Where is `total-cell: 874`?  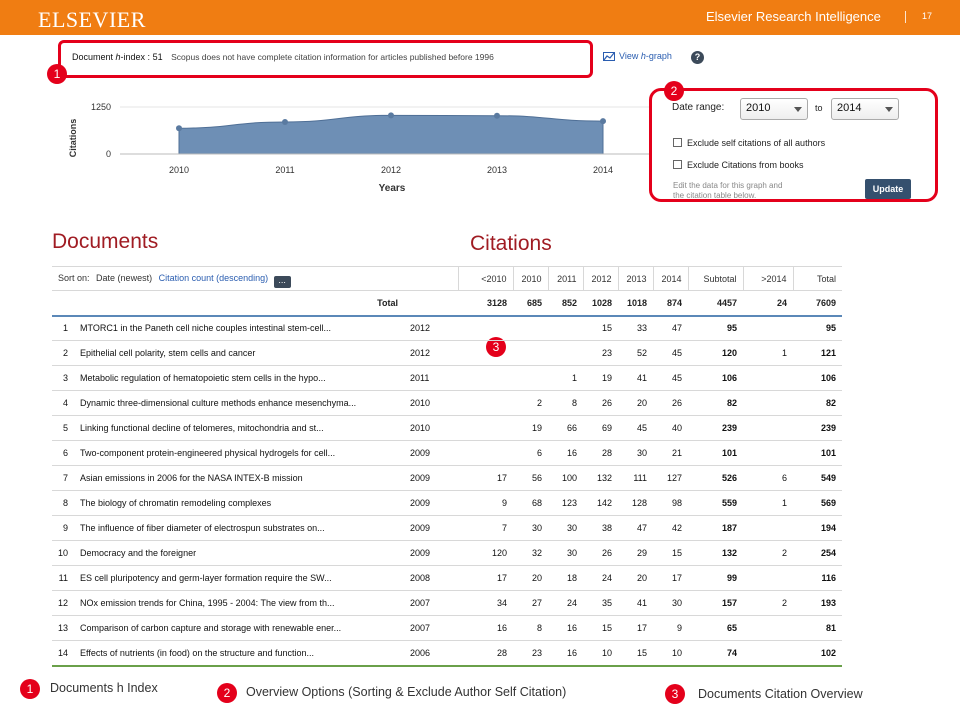
total-cell: 874 is located at coordinates (671, 303).